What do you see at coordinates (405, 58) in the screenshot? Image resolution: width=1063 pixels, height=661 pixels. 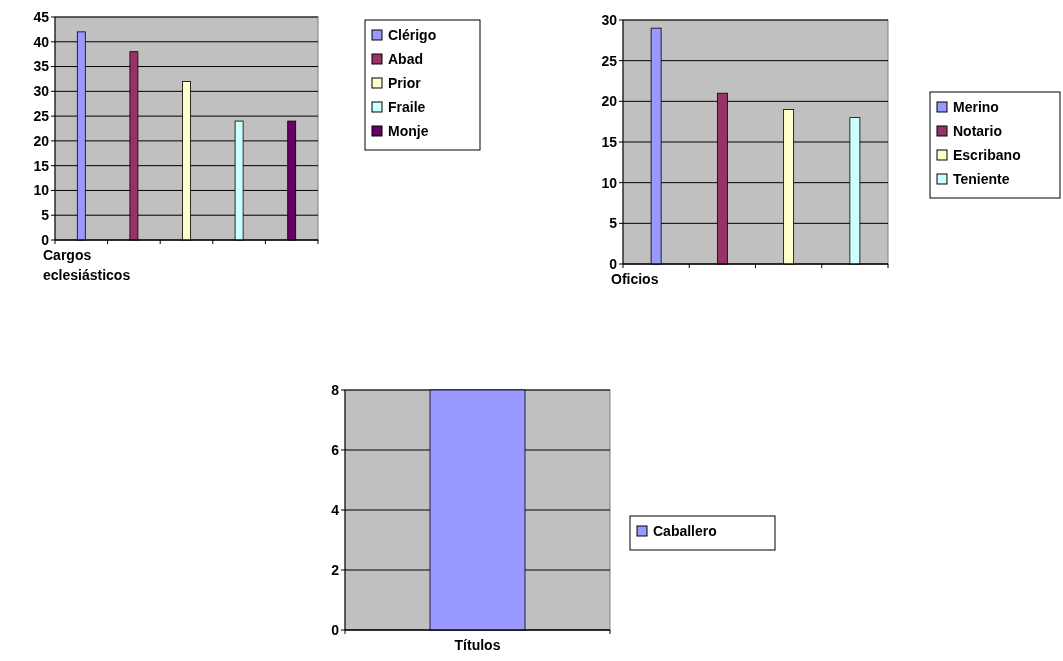 I see `legend-label: Abad` at bounding box center [405, 58].